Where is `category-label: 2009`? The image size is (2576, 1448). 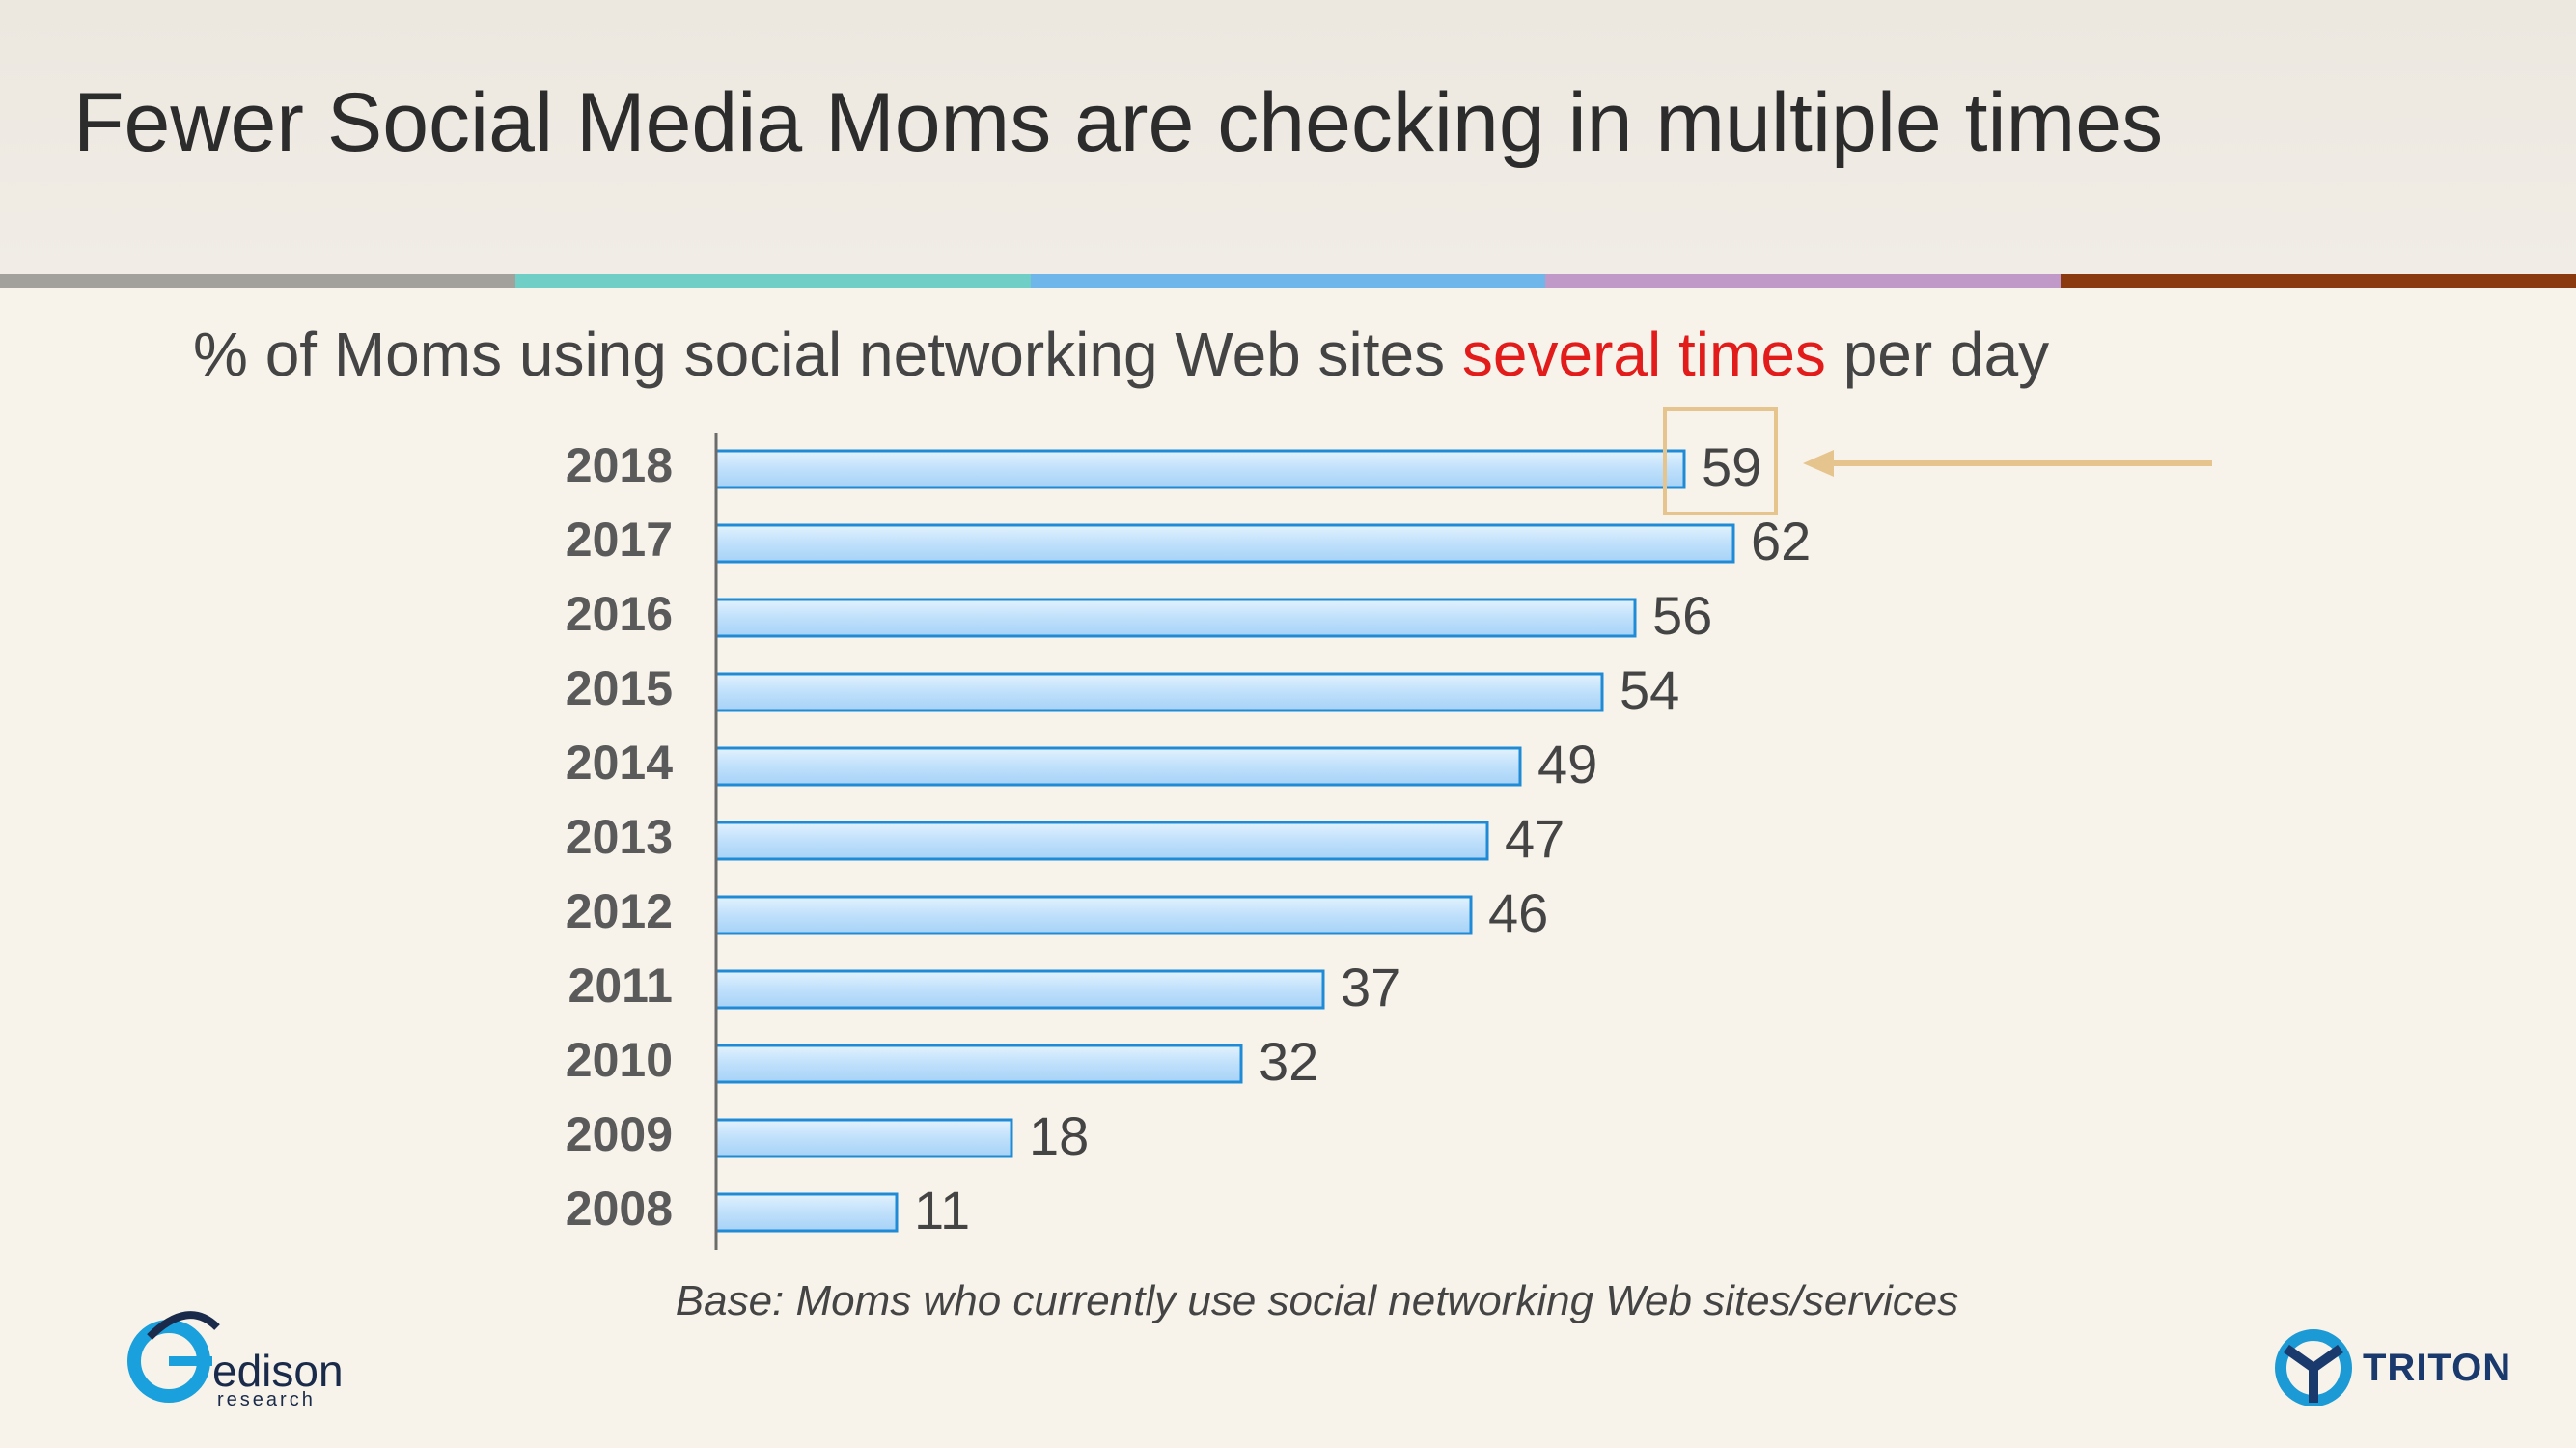
category-label: 2009 is located at coordinates (619, 1134).